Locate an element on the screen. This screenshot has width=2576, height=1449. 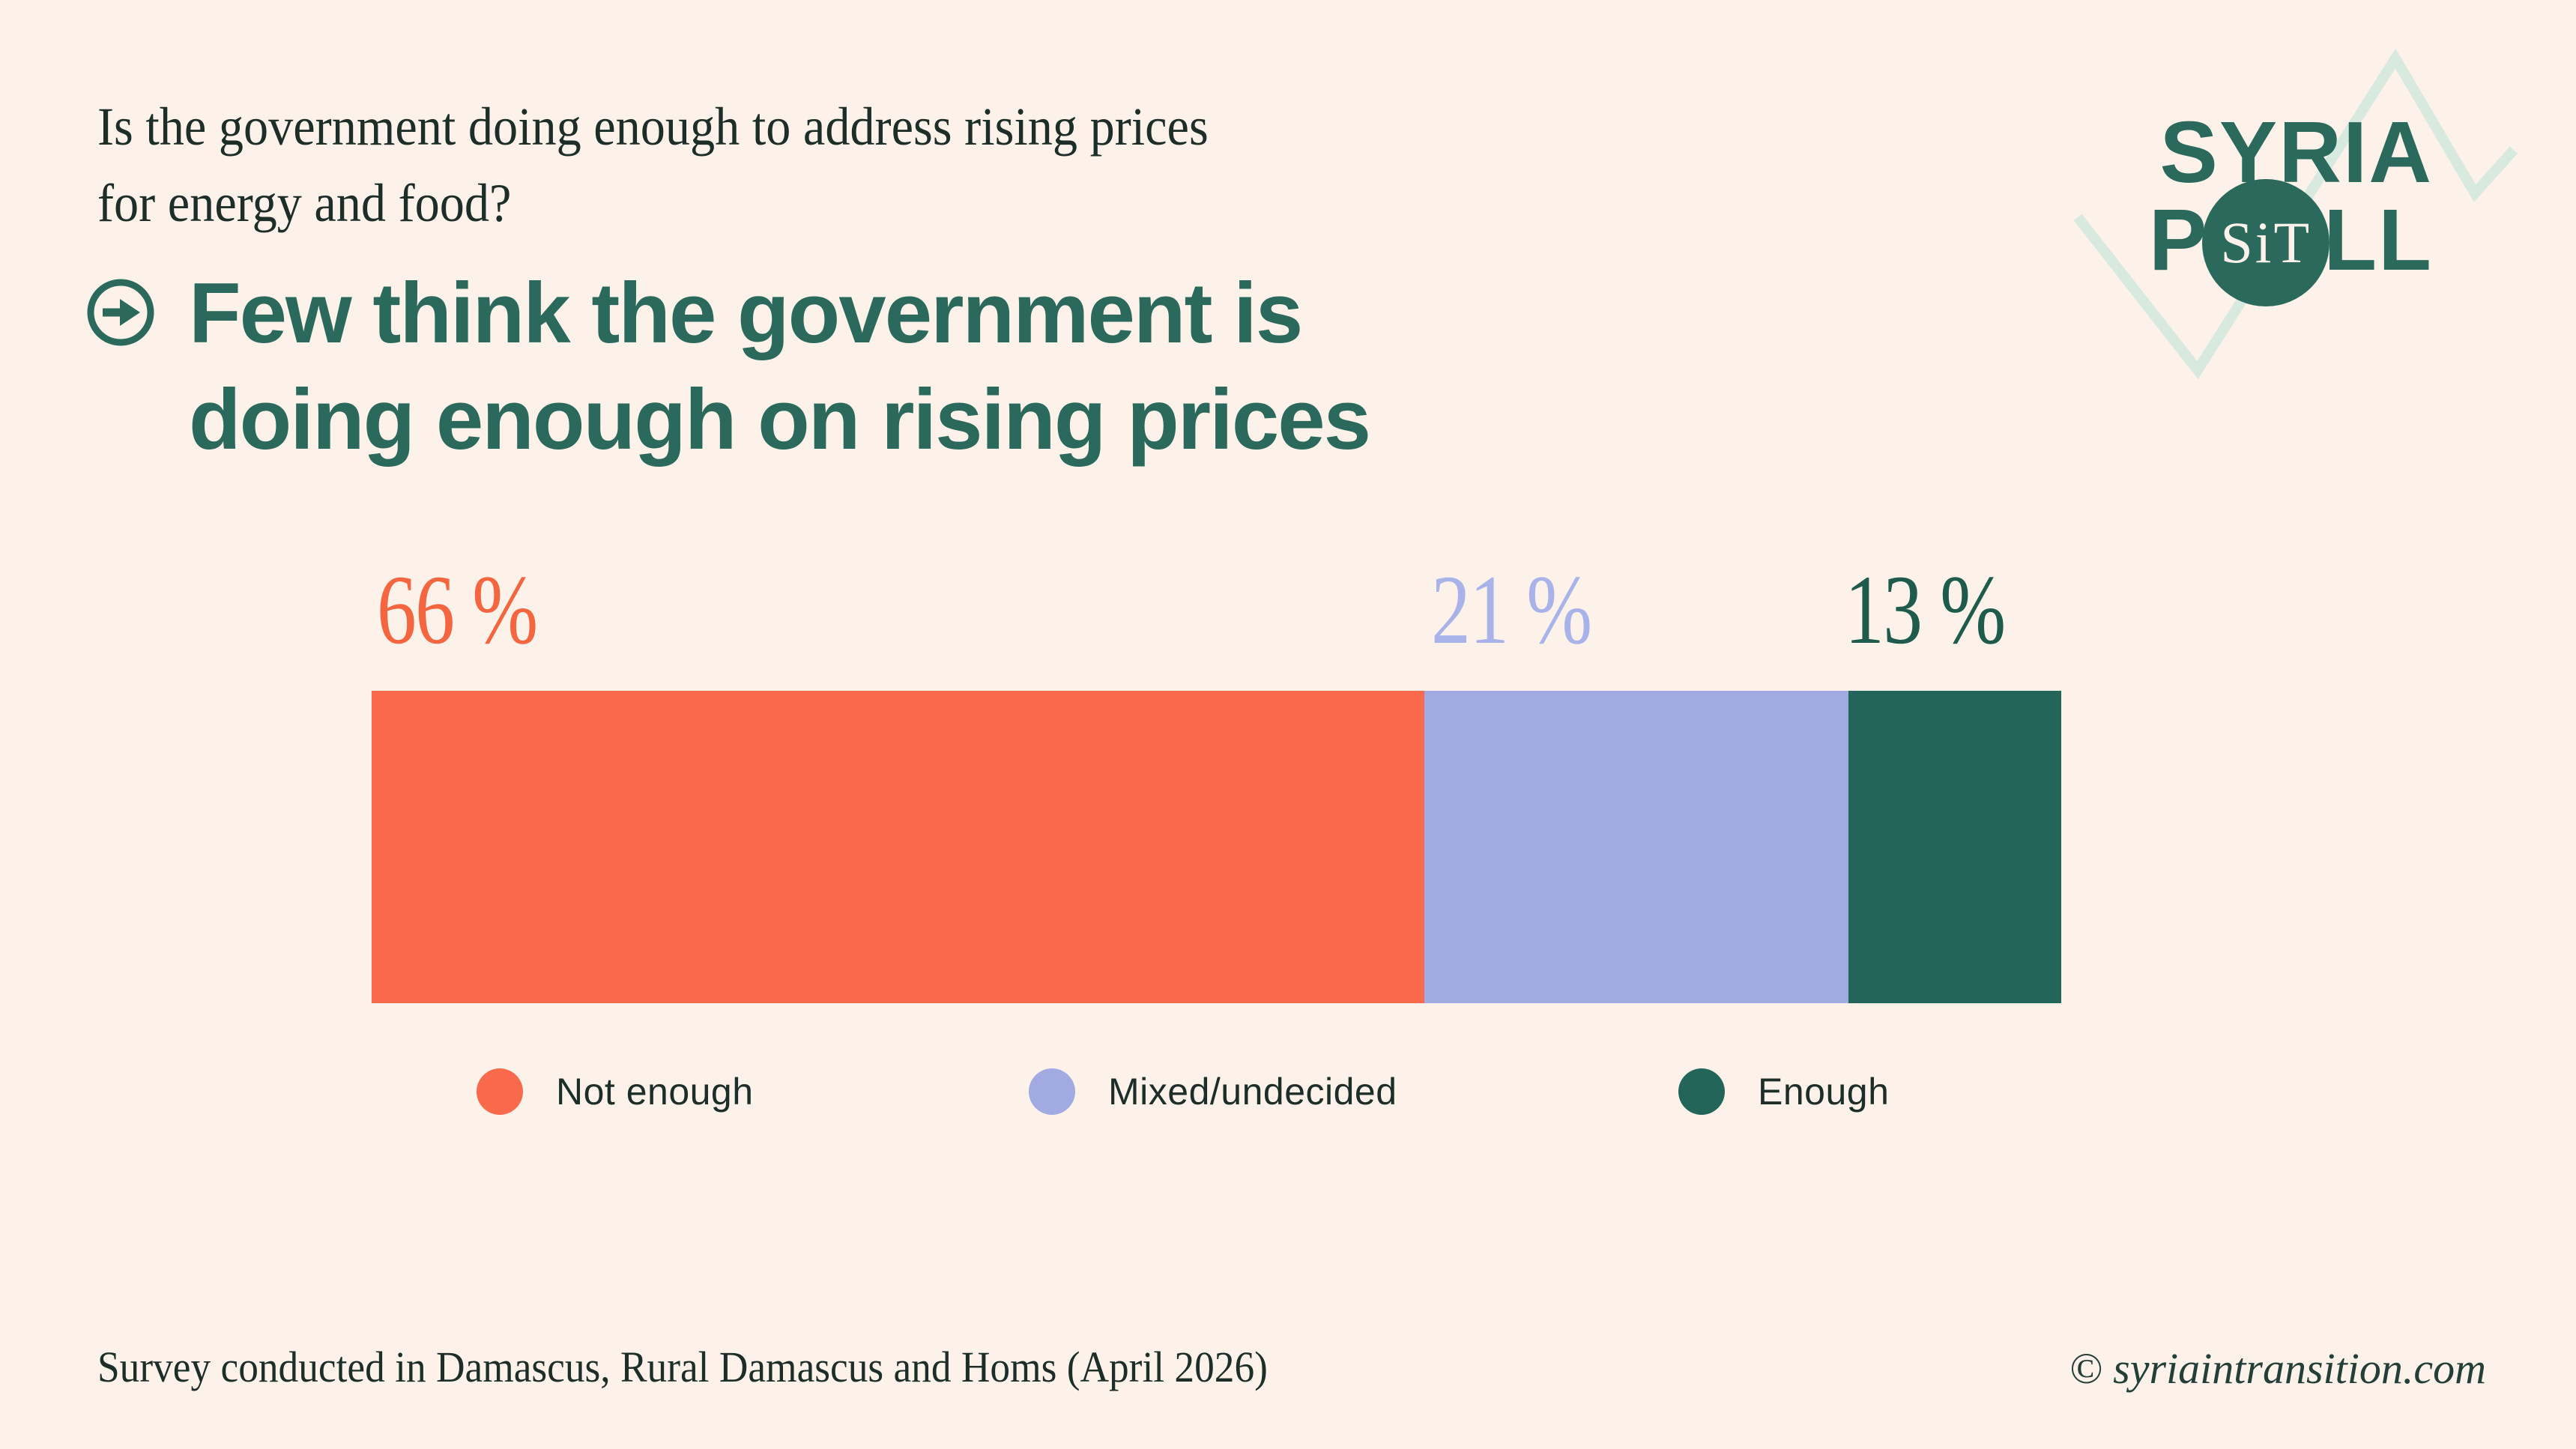
syria-poll-logo: SYRIA P SiT LL is located at coordinates (2291, 206).